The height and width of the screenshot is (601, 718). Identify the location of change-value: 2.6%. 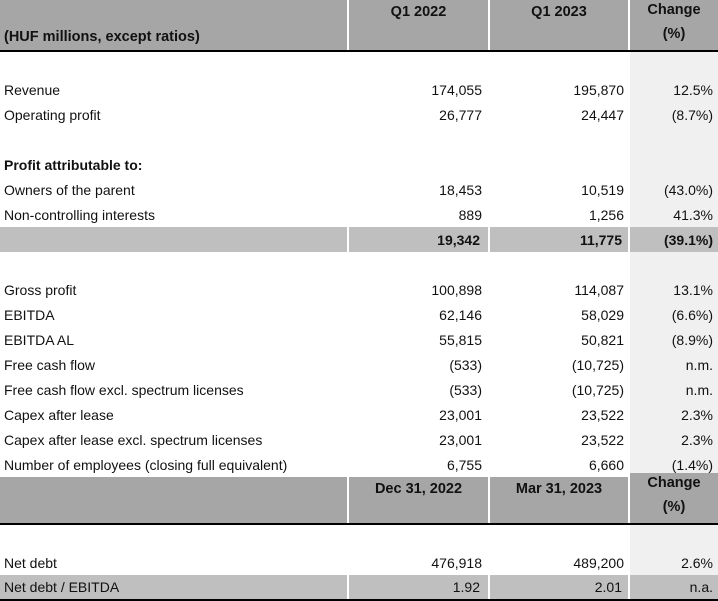
(674, 562).